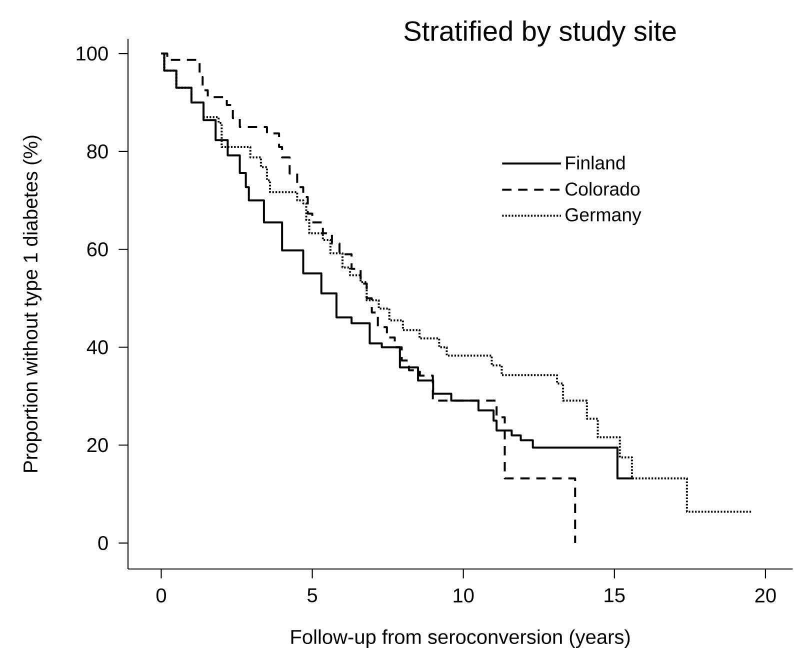 This screenshot has height=657, width=794. What do you see at coordinates (97, 249) in the screenshot?
I see `y-tick-label: 60` at bounding box center [97, 249].